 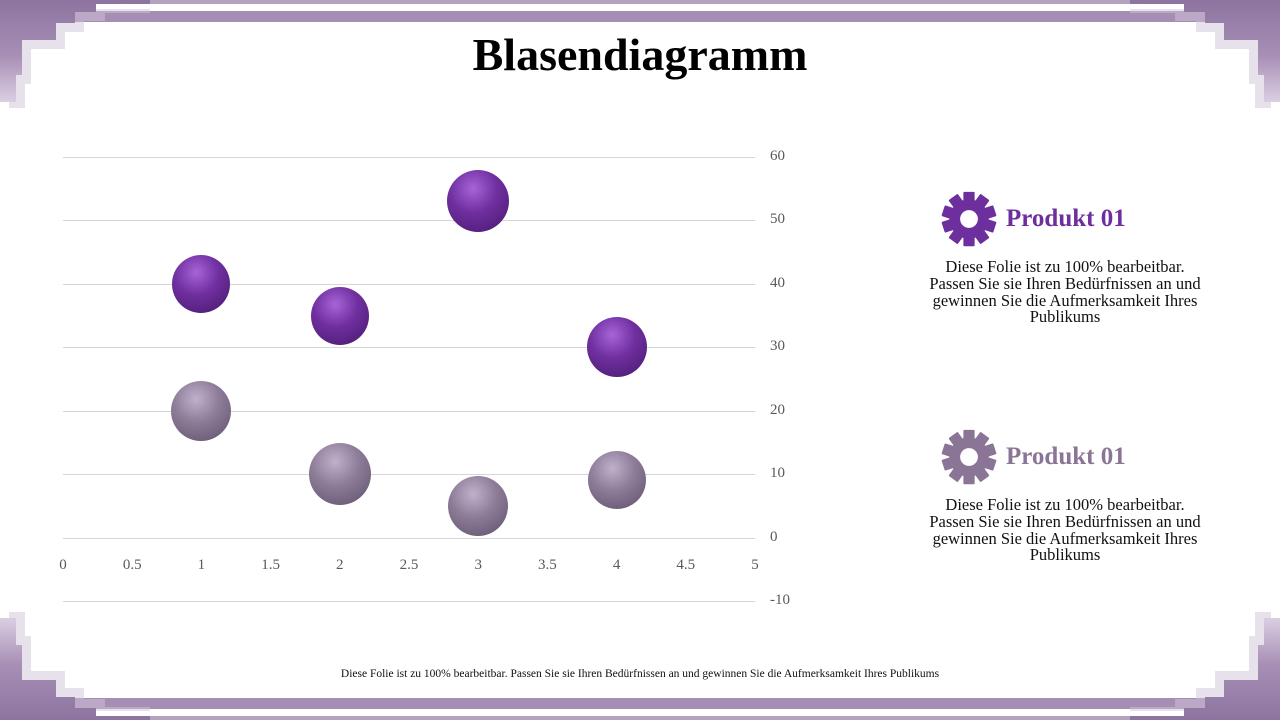 What do you see at coordinates (774, 536) in the screenshot?
I see `y-axis-label: 0` at bounding box center [774, 536].